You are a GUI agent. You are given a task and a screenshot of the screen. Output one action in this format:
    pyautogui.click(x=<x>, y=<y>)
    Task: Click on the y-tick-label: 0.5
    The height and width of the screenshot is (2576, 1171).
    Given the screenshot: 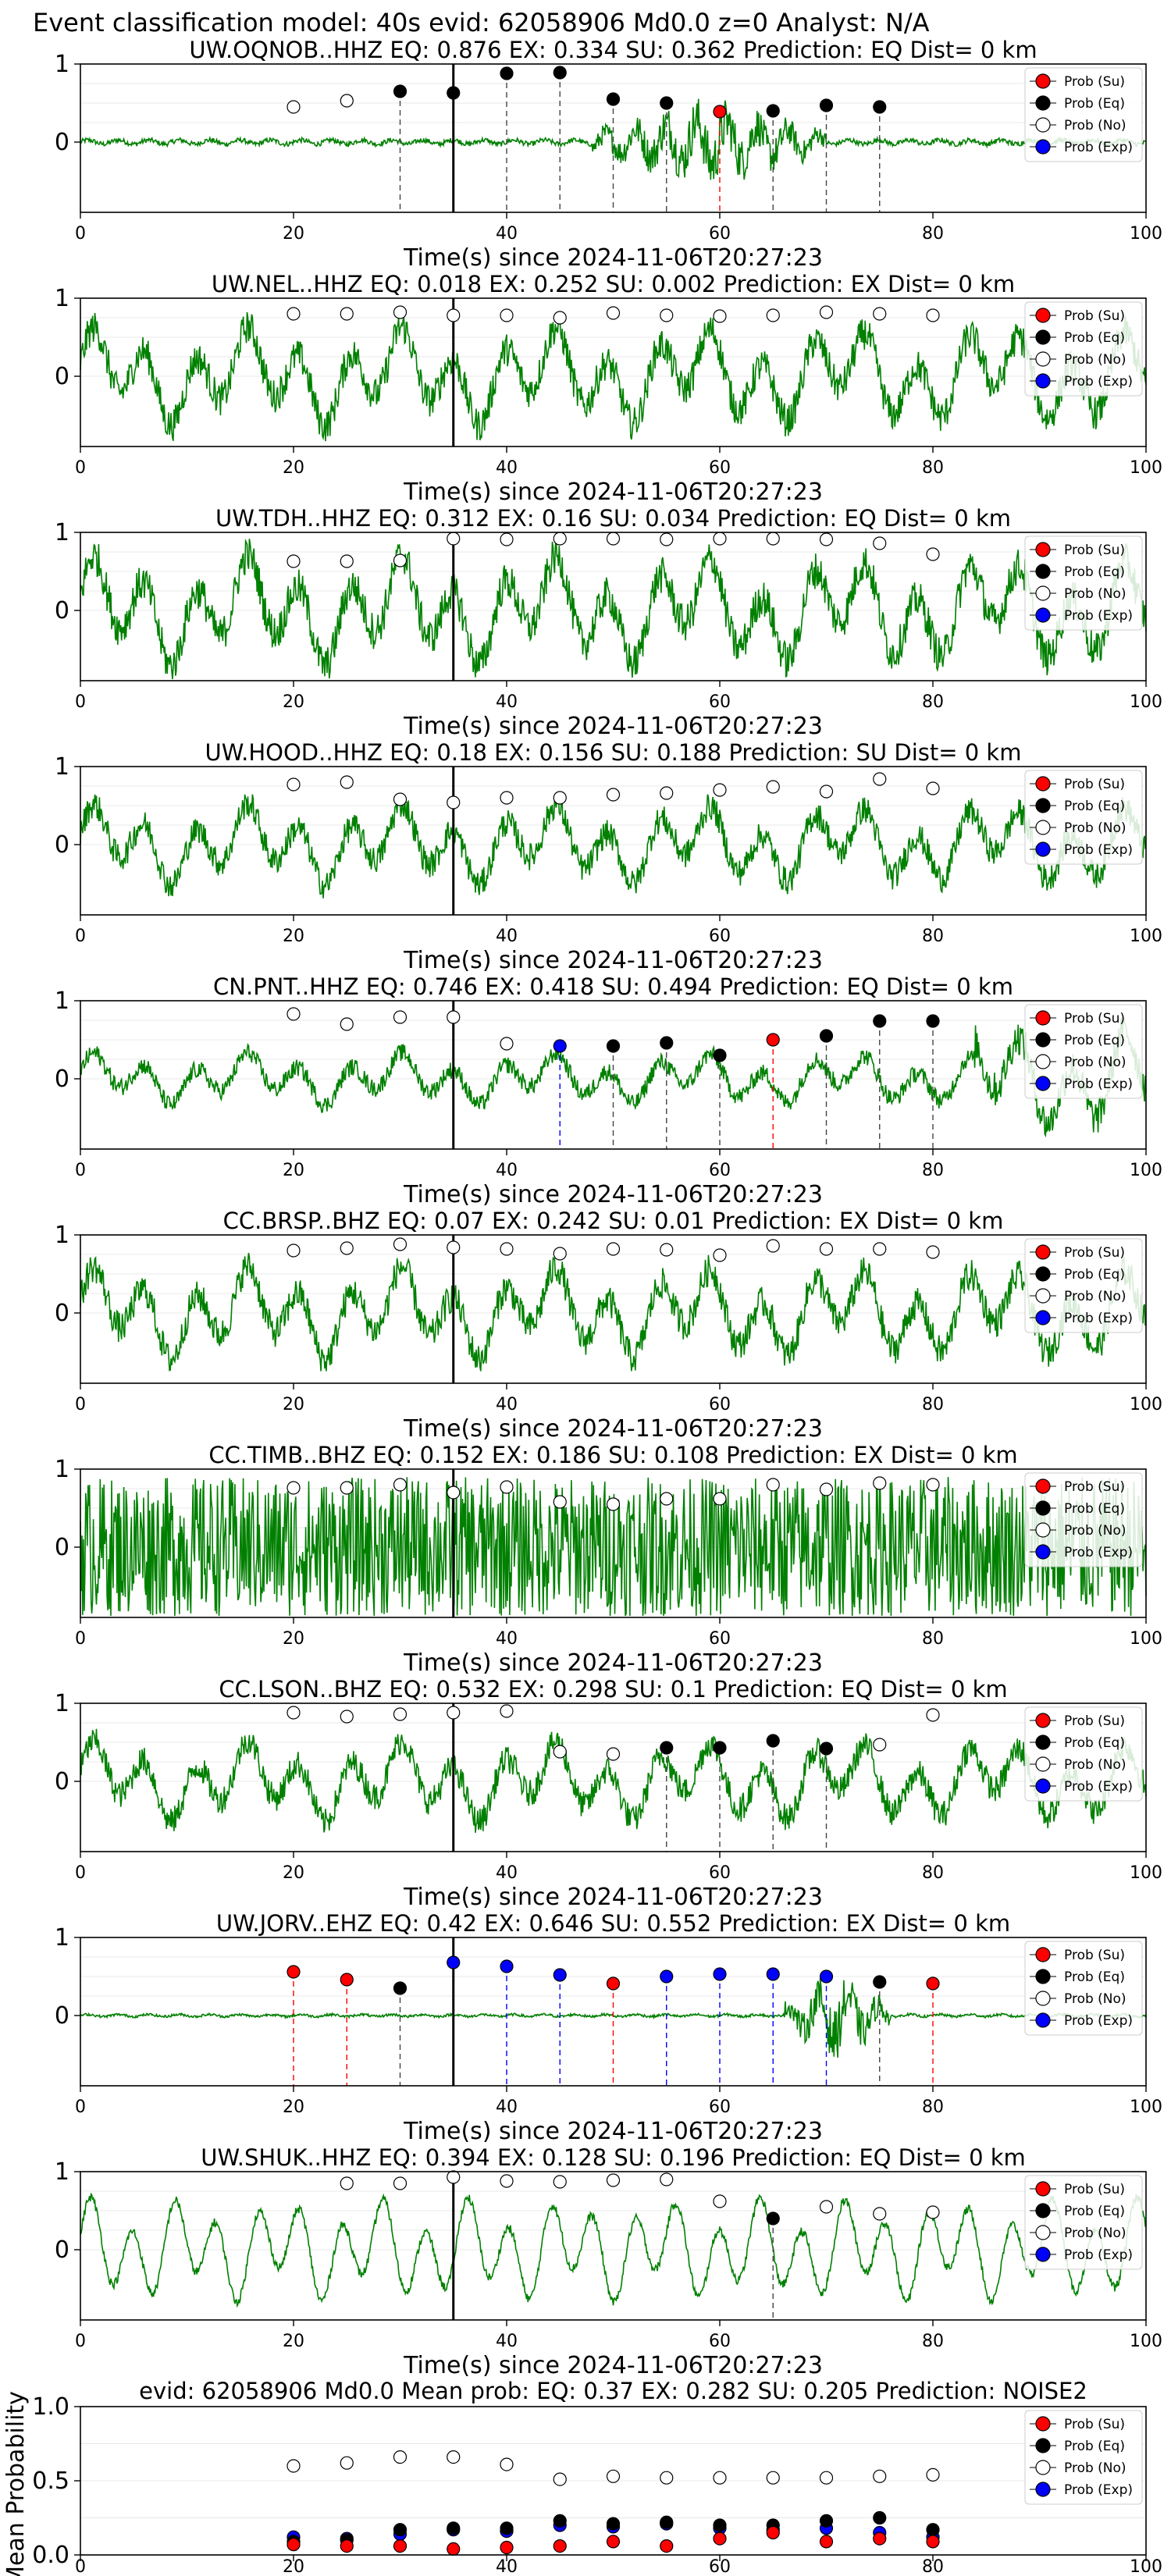 What is the action you would take?
    pyautogui.click(x=51, y=2481)
    